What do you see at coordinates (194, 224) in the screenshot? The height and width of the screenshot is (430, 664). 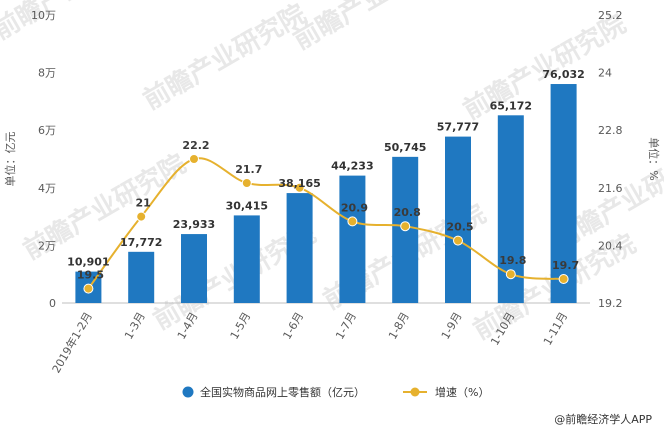 I see `bar-value-label: 23,933` at bounding box center [194, 224].